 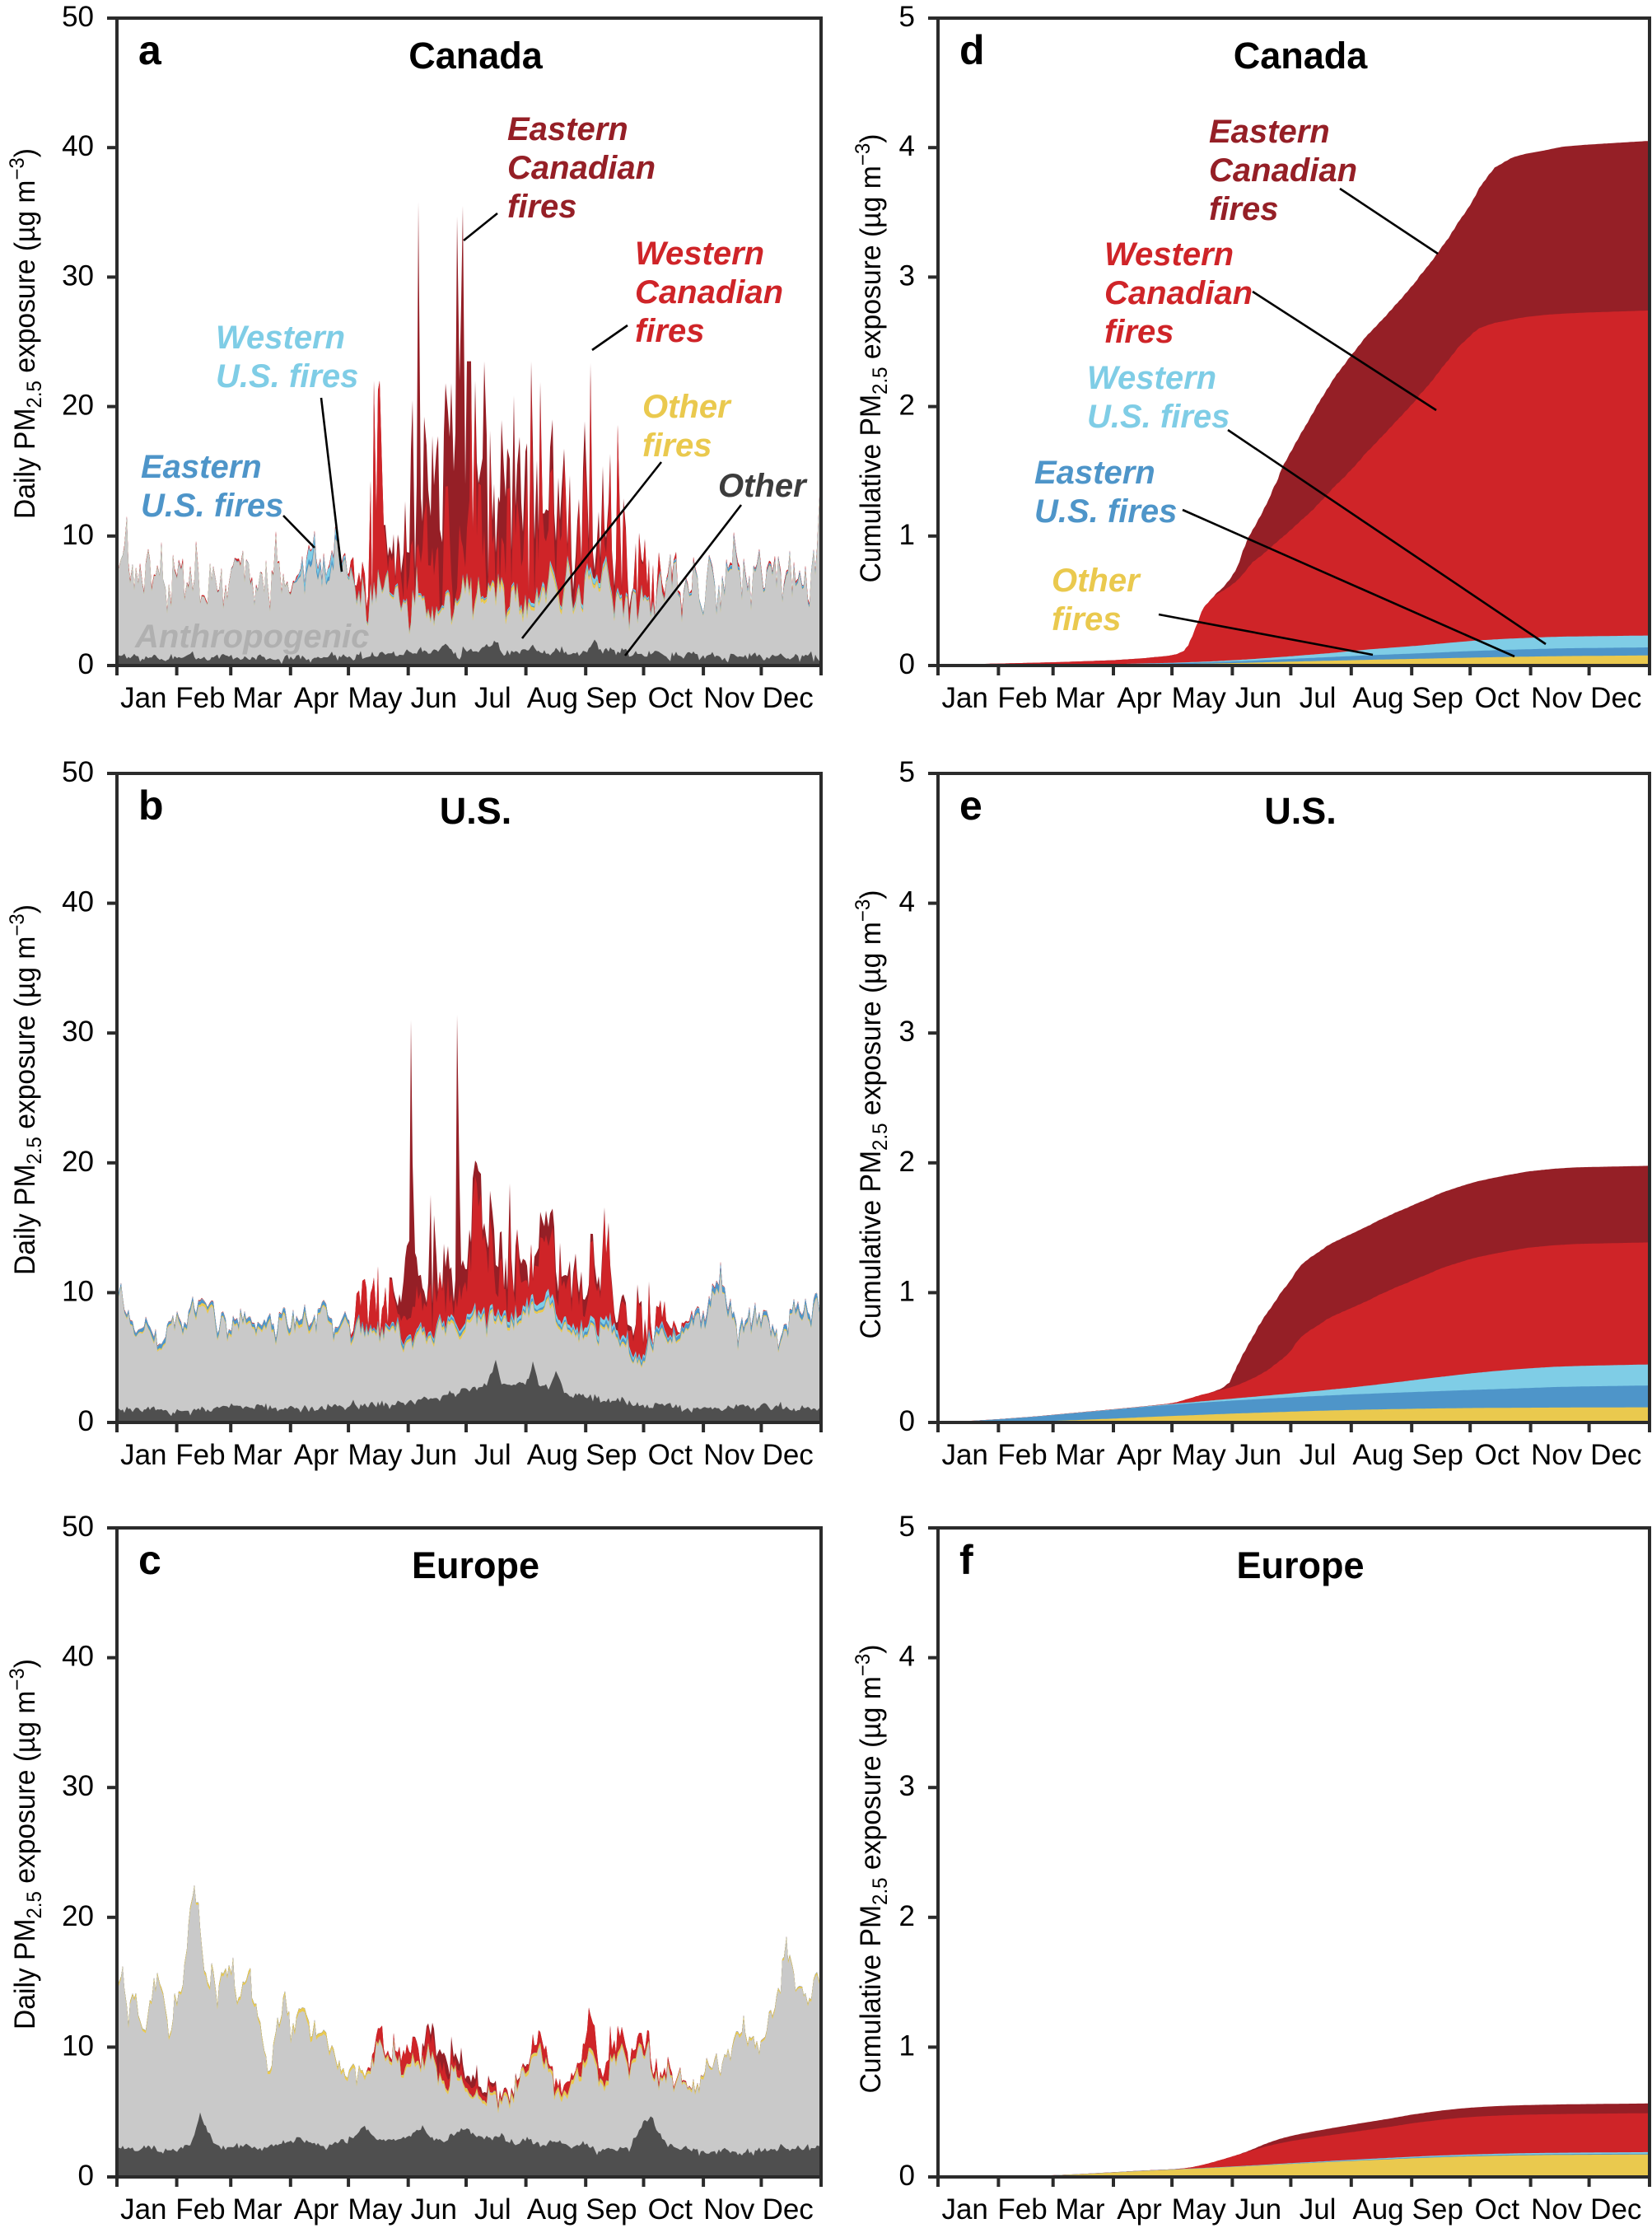 I want to click on svg-text: f, so click(x=966, y=1560).